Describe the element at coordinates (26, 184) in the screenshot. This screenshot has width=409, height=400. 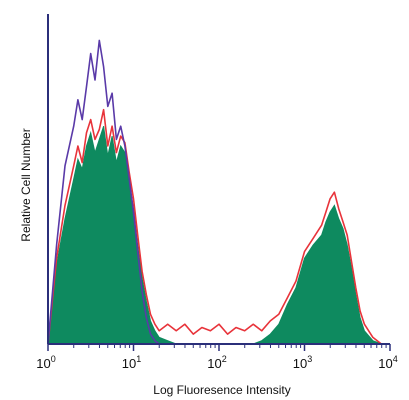
I see `y-axis-label: Relative Cell Number` at that location.